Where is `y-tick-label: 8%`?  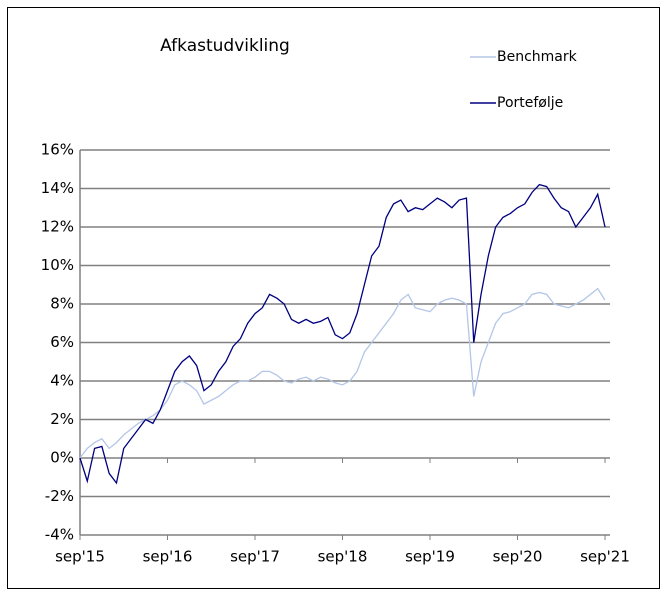 y-tick-label: 8% is located at coordinates (62, 304).